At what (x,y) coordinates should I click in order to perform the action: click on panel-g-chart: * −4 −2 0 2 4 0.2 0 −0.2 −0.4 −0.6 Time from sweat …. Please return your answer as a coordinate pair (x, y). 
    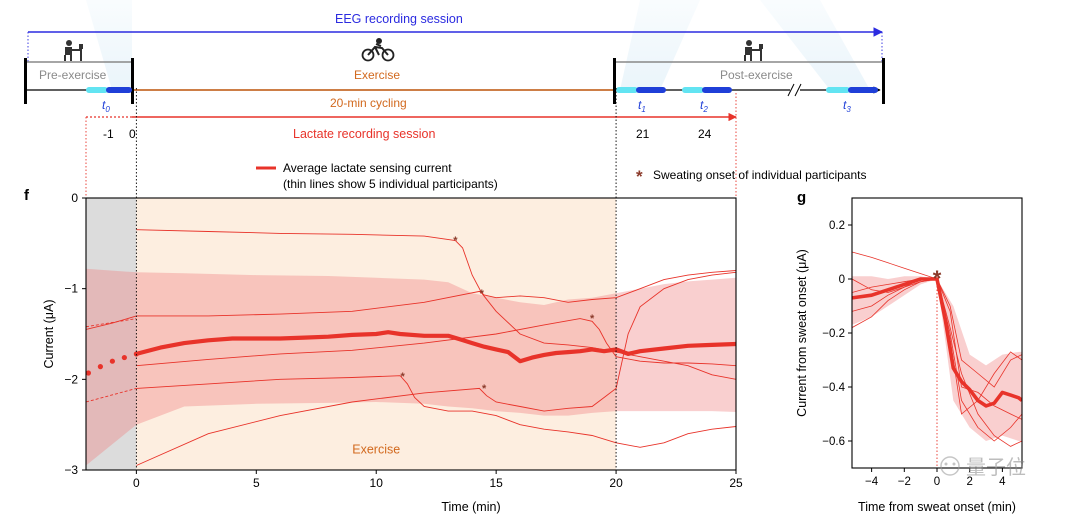
    Looking at the image, I should click on (909, 355).